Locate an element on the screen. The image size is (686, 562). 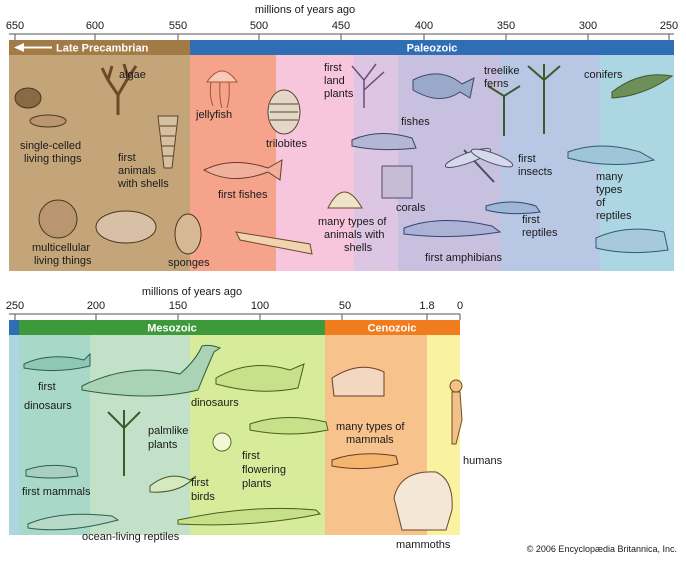
amphibian-icon is located at coordinates (452, 229).